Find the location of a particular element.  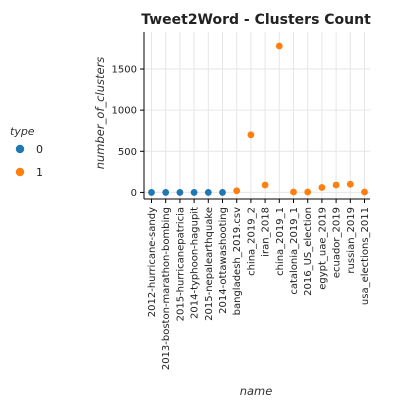

x-tick-label: usa_elections_2011 is located at coordinates (365, 256).